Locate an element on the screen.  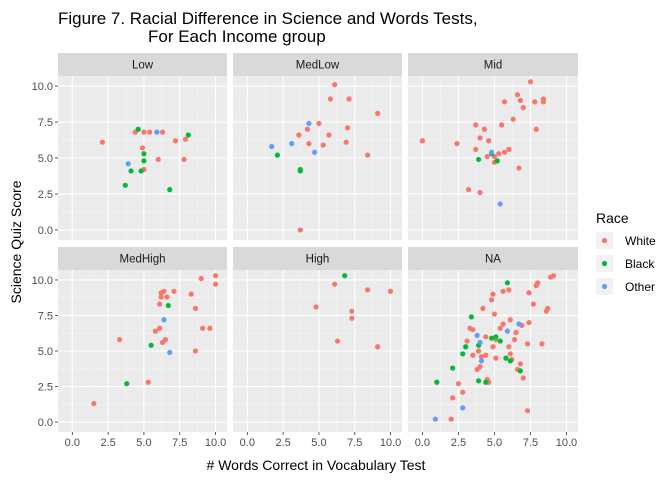
x-tick-label: 10.0 is located at coordinates (566, 443).